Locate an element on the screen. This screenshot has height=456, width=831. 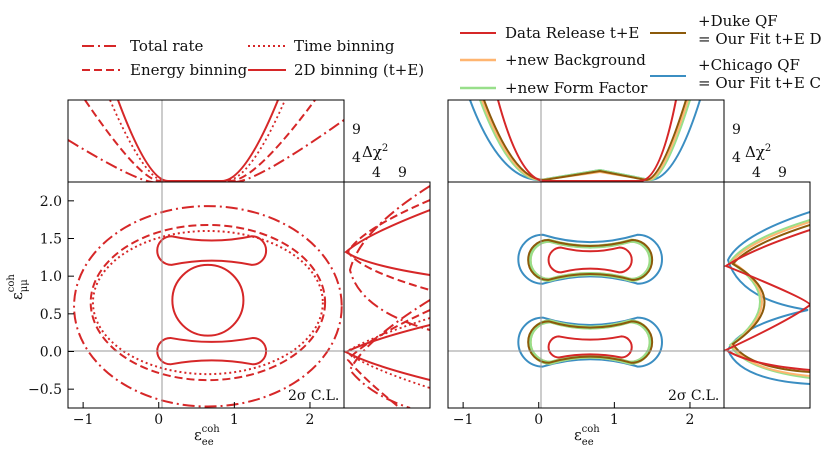
left-top-curve-dashed is located at coordinates (200, 141).